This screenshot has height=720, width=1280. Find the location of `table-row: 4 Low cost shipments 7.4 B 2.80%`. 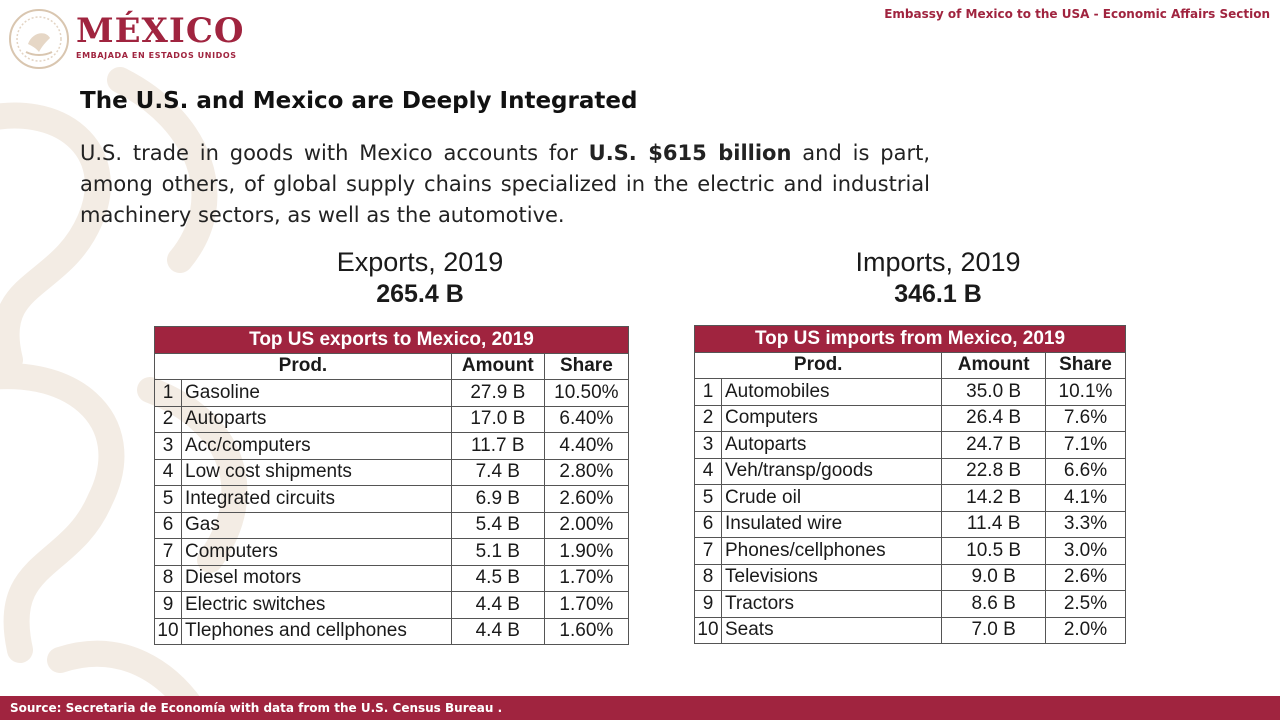

table-row: 4 Low cost shipments 7.4 B 2.80% is located at coordinates (392, 472).